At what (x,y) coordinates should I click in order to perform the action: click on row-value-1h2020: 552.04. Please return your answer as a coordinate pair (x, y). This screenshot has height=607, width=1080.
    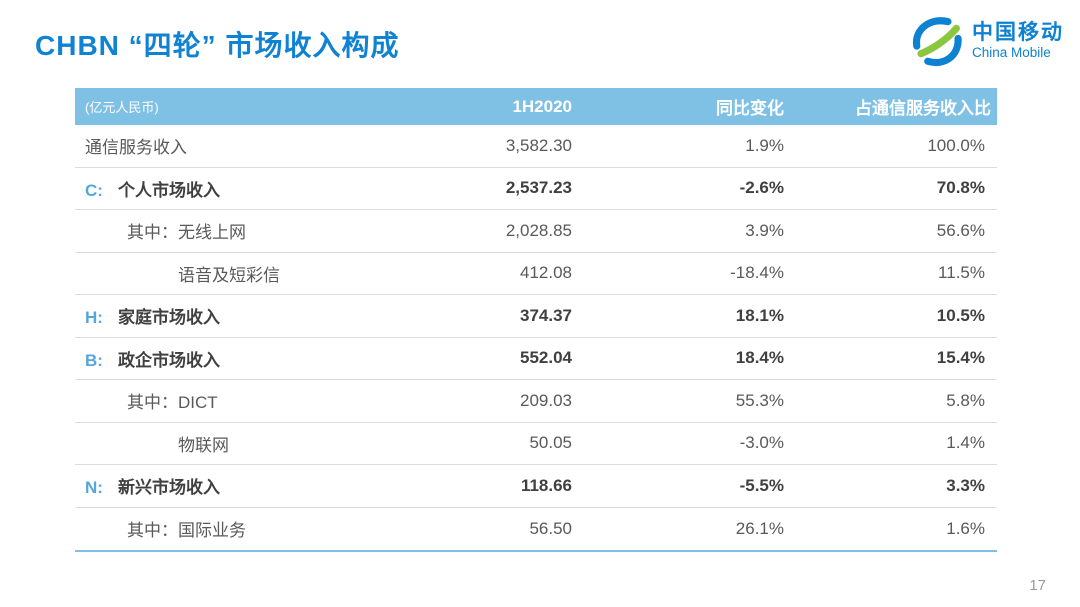
    Looking at the image, I should click on (546, 358).